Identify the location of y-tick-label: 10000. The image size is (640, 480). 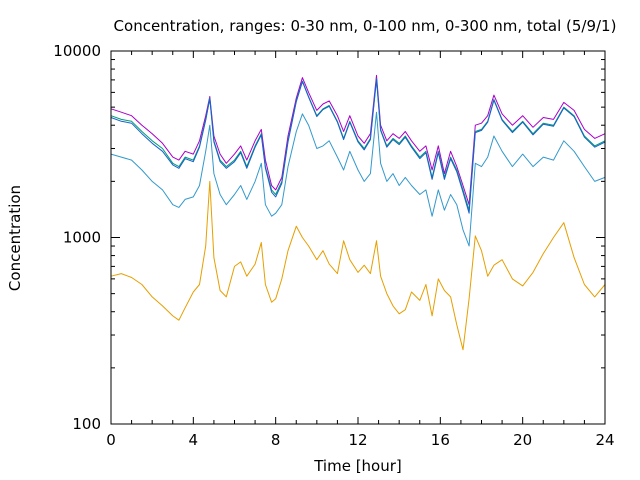
(77, 51).